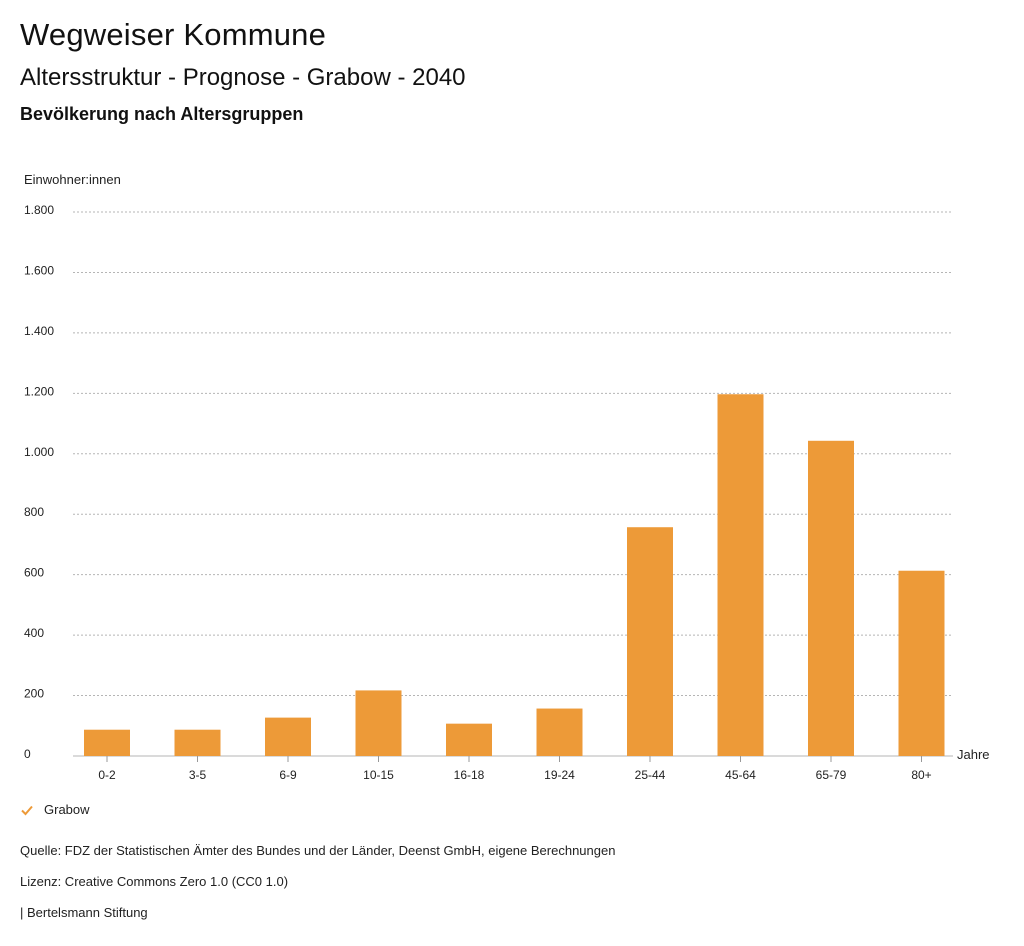 This screenshot has height=946, width=1024. What do you see at coordinates (39, 270) in the screenshot?
I see `y-tick-label: 1.600` at bounding box center [39, 270].